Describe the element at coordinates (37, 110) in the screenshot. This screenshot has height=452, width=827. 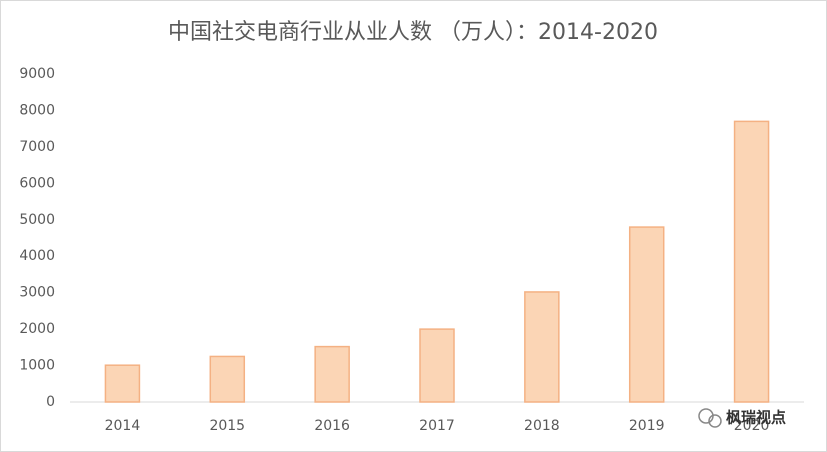
I see `y-tick-label: 8000` at that location.